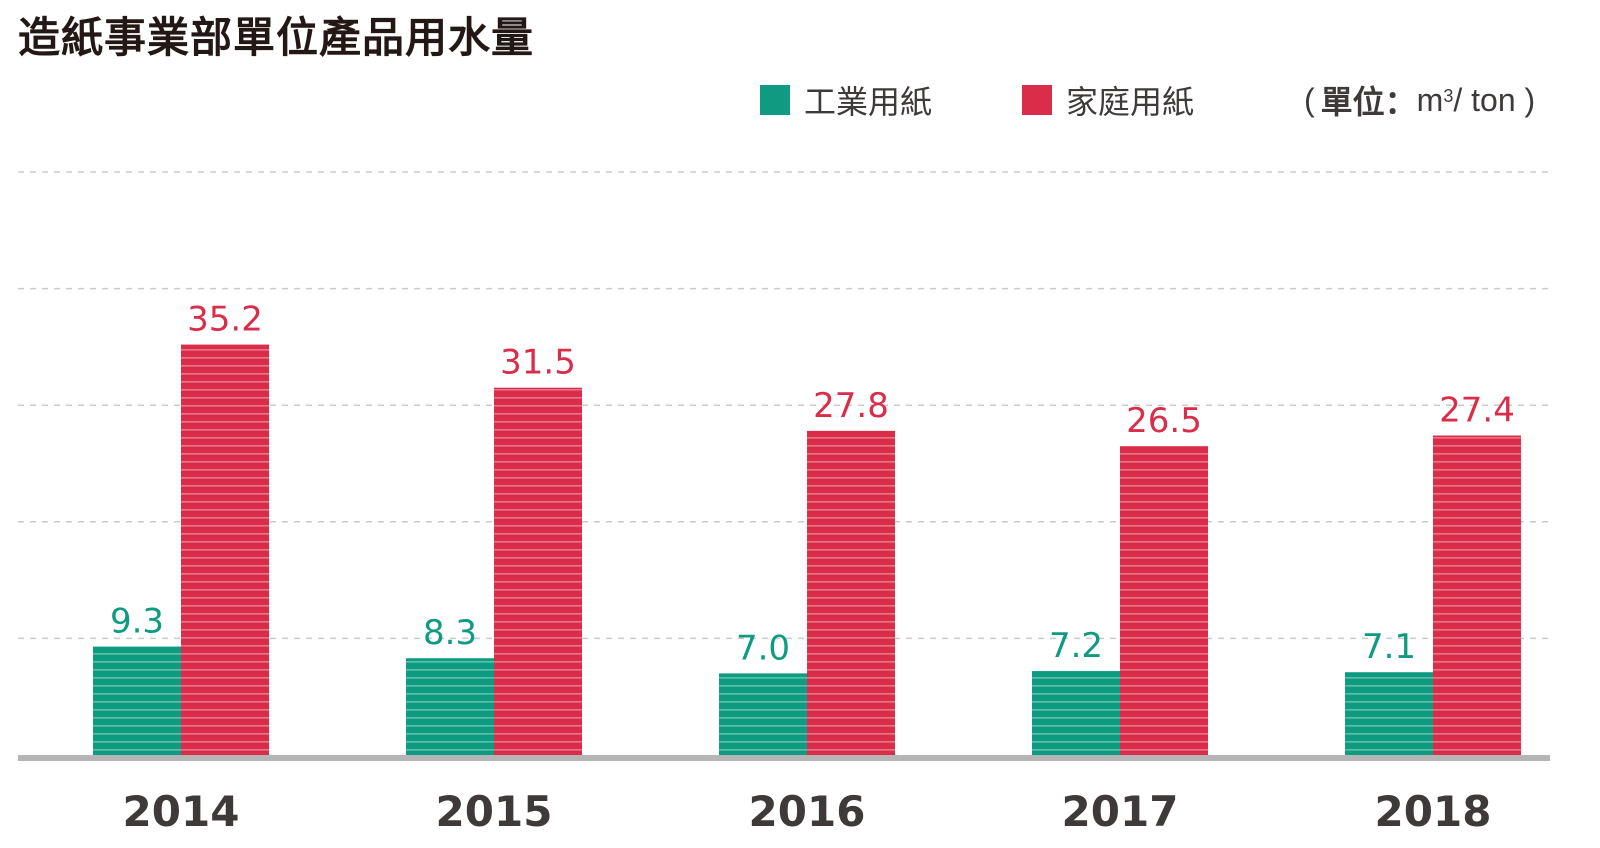 This screenshot has width=1600, height=848. I want to click on legend-label-household: 家庭用紙, so click(1130, 102).